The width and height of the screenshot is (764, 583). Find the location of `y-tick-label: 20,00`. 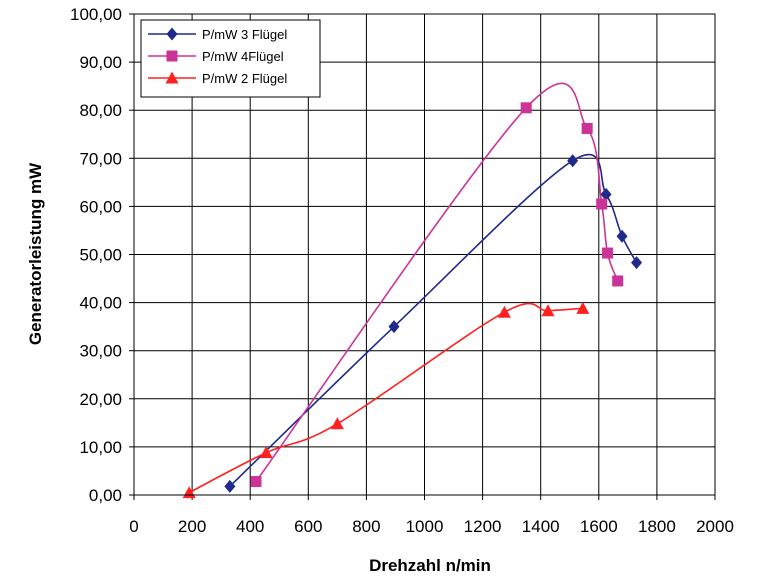

y-tick-label: 20,00 is located at coordinates (100, 399).